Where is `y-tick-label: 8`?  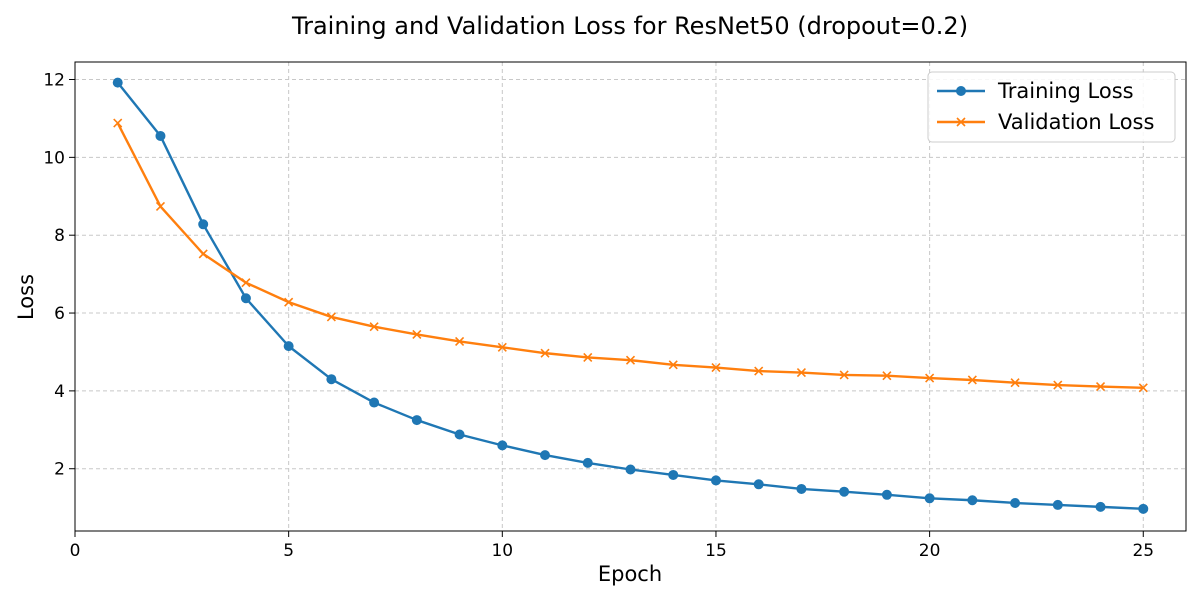 y-tick-label: 8 is located at coordinates (59, 236).